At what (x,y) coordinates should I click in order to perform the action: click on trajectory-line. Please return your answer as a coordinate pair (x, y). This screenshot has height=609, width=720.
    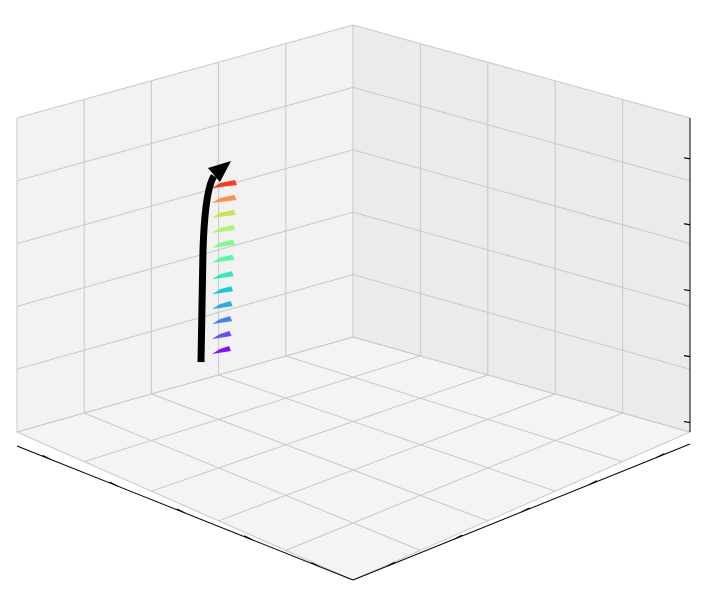
    Looking at the image, I should click on (207, 268).